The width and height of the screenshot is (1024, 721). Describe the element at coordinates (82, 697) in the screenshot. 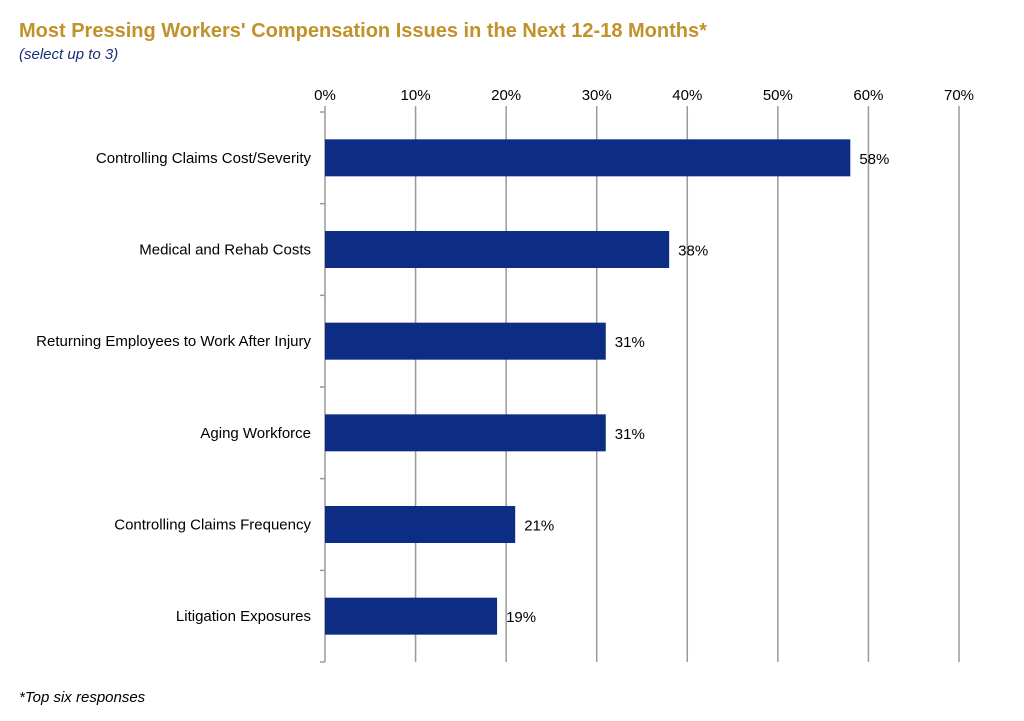

I see `chart-footnote: *Top six responses` at that location.